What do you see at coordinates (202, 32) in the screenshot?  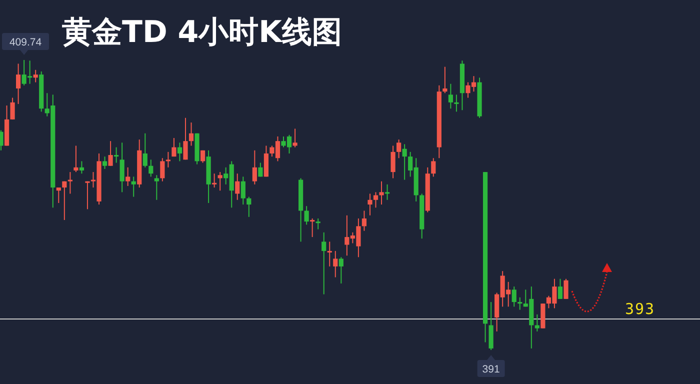 I see `chart-title: 黄金TD 4小时K线图` at bounding box center [202, 32].